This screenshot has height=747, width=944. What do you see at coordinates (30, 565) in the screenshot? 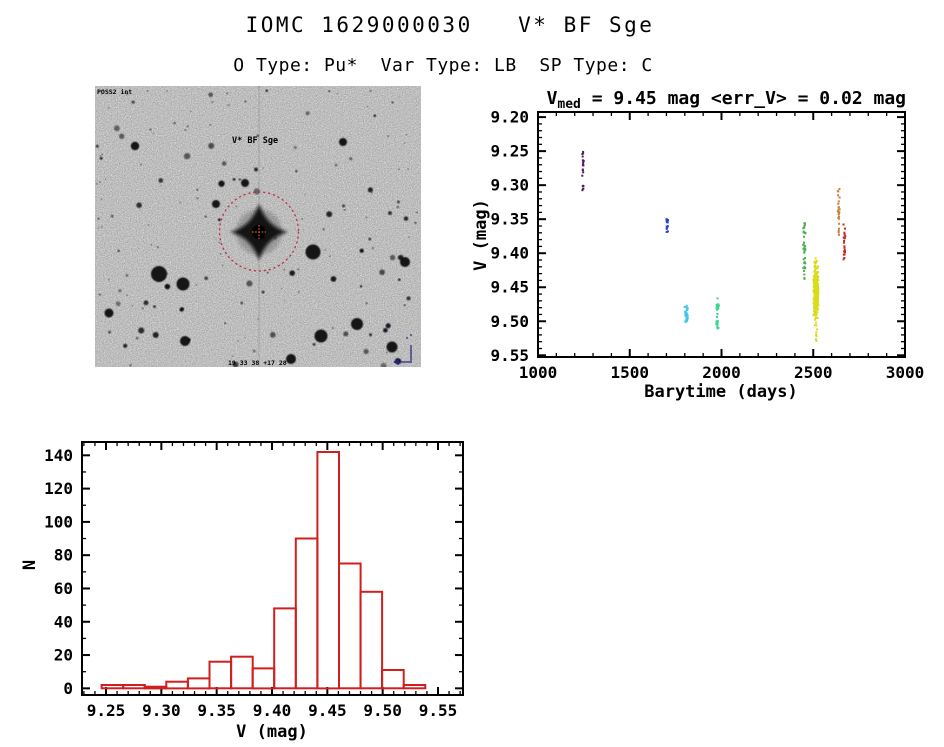
I see `histogram-ylabel: N` at bounding box center [30, 565].